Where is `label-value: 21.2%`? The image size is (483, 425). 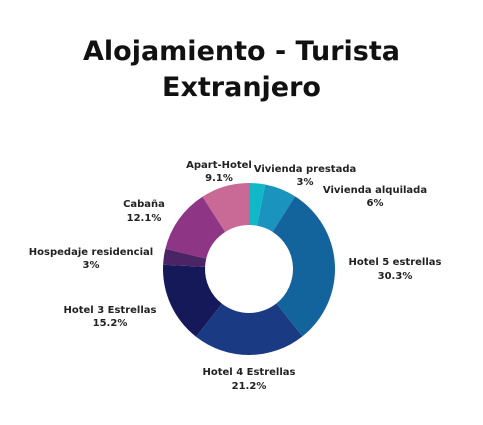
label-value: 21.2% is located at coordinates (249, 386).